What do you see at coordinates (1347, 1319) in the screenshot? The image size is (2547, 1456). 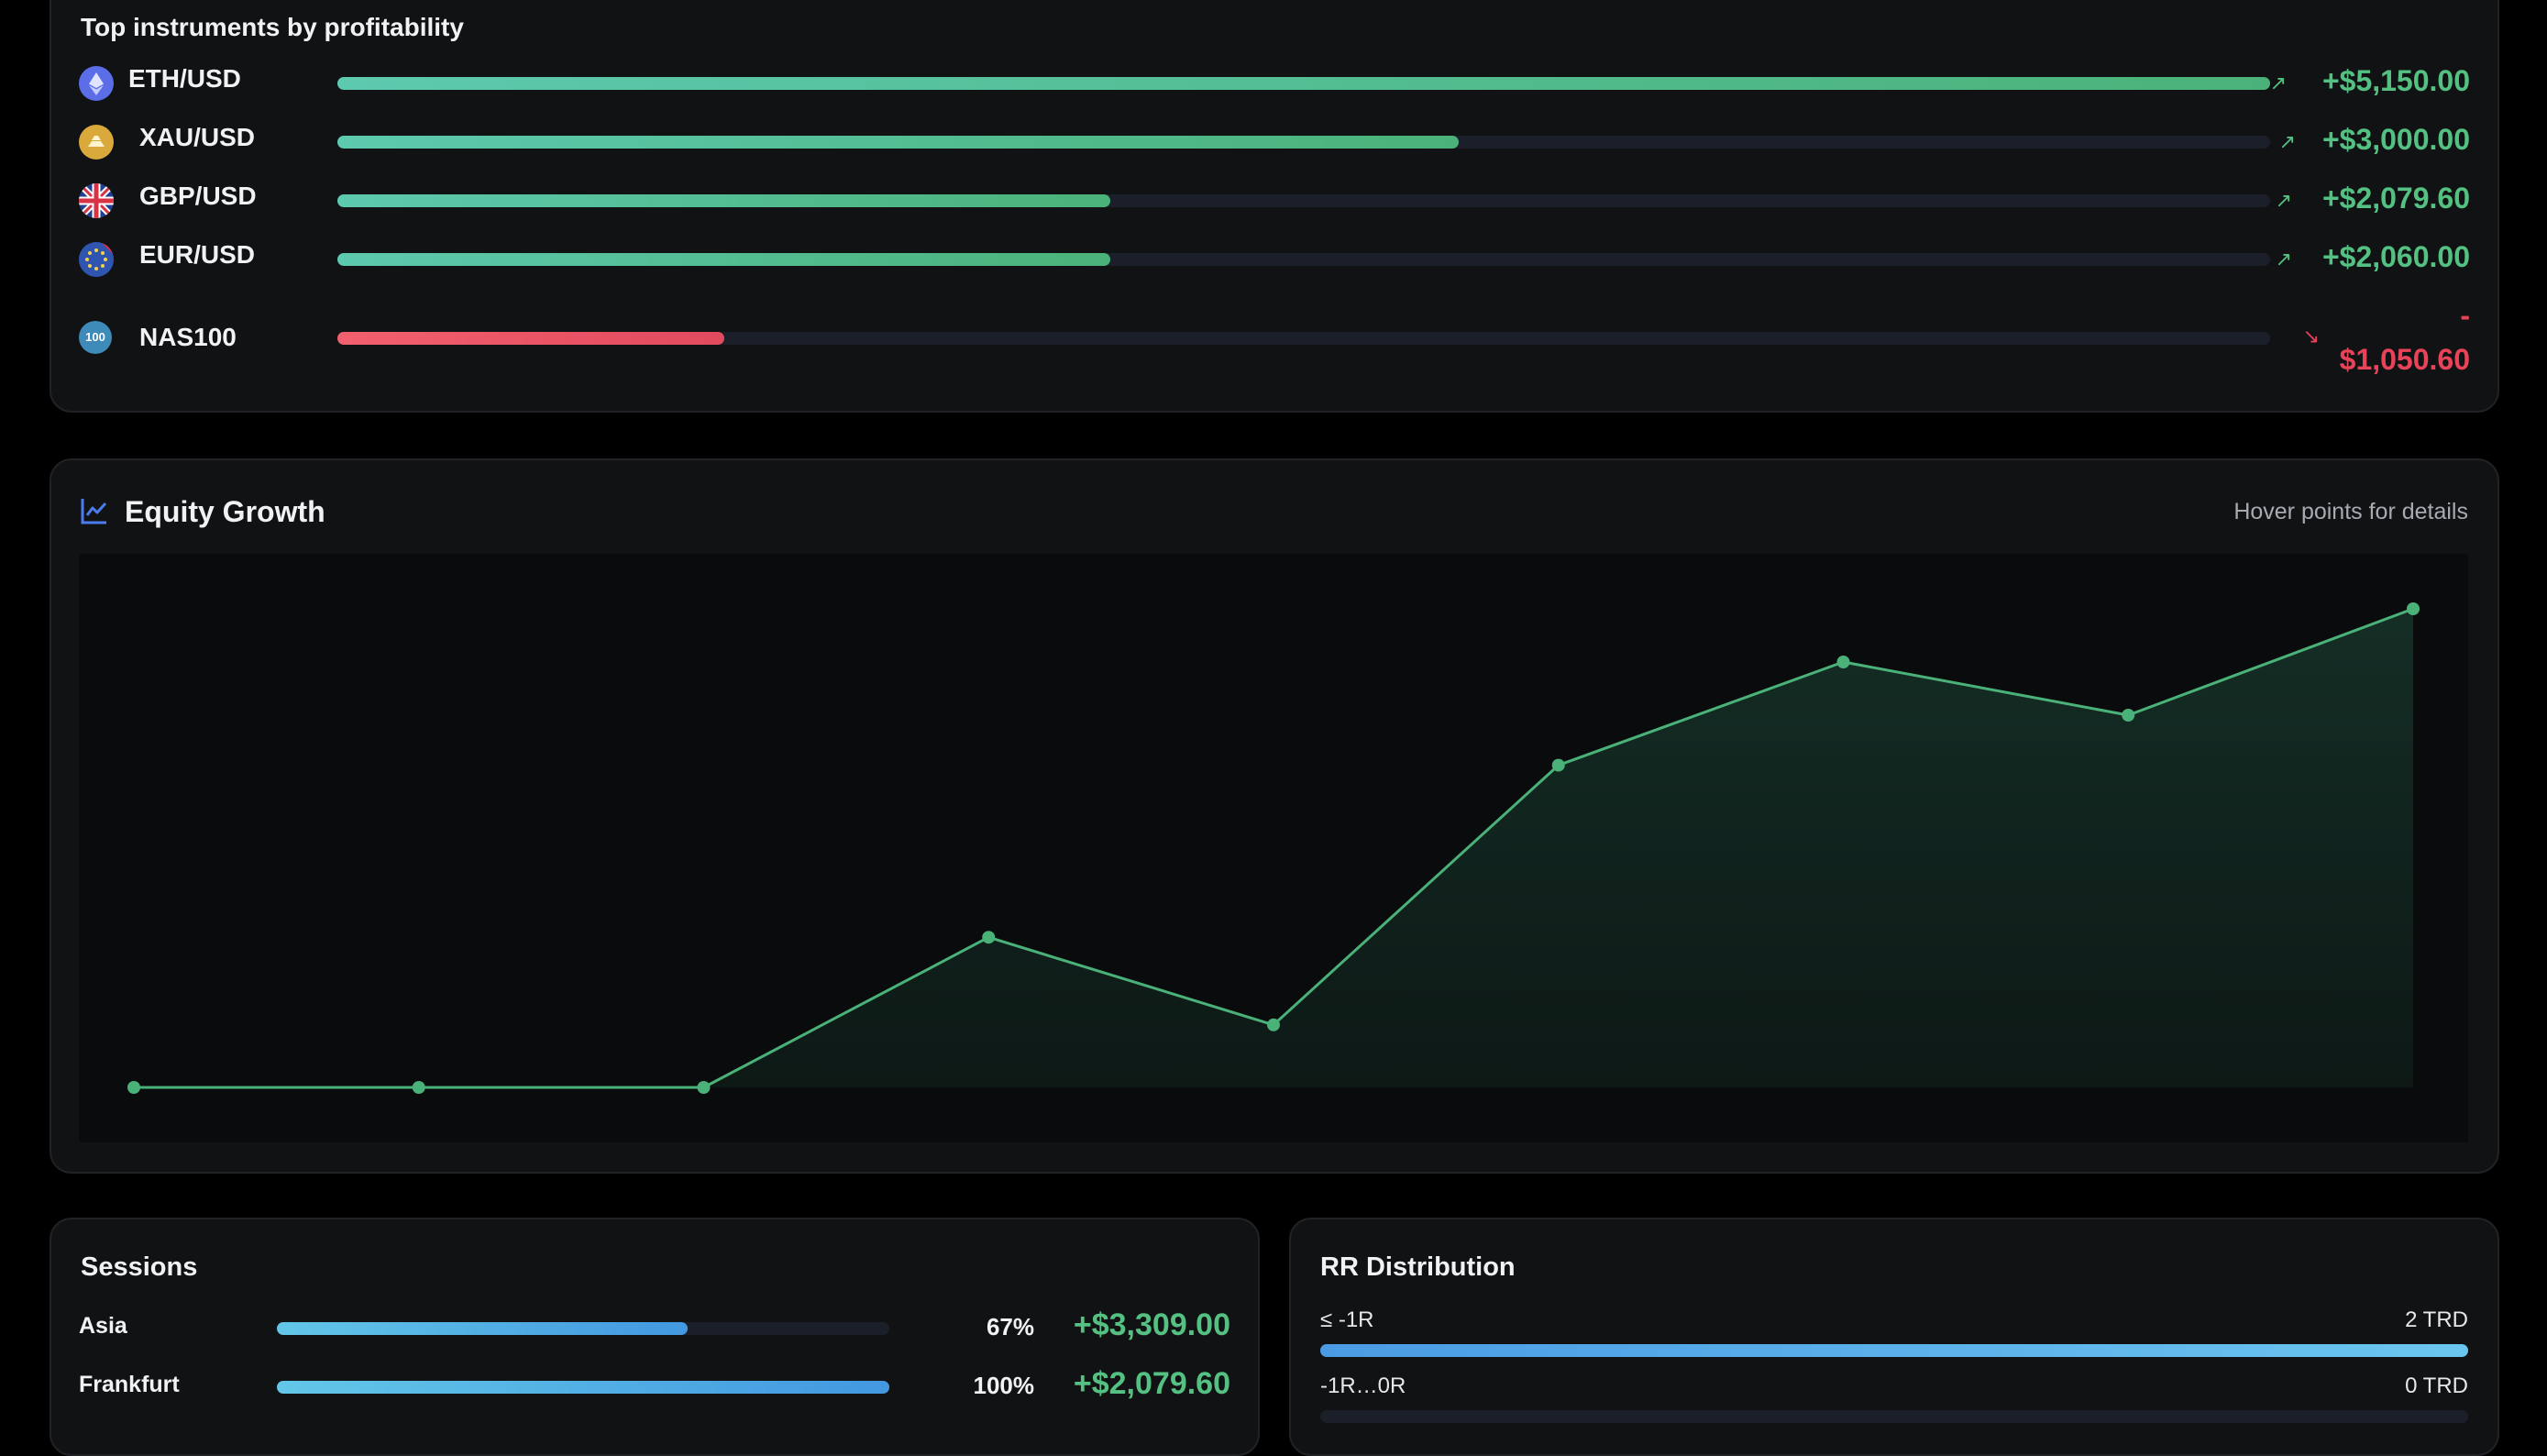 I see `rr-label: ≤ -1R` at bounding box center [1347, 1319].